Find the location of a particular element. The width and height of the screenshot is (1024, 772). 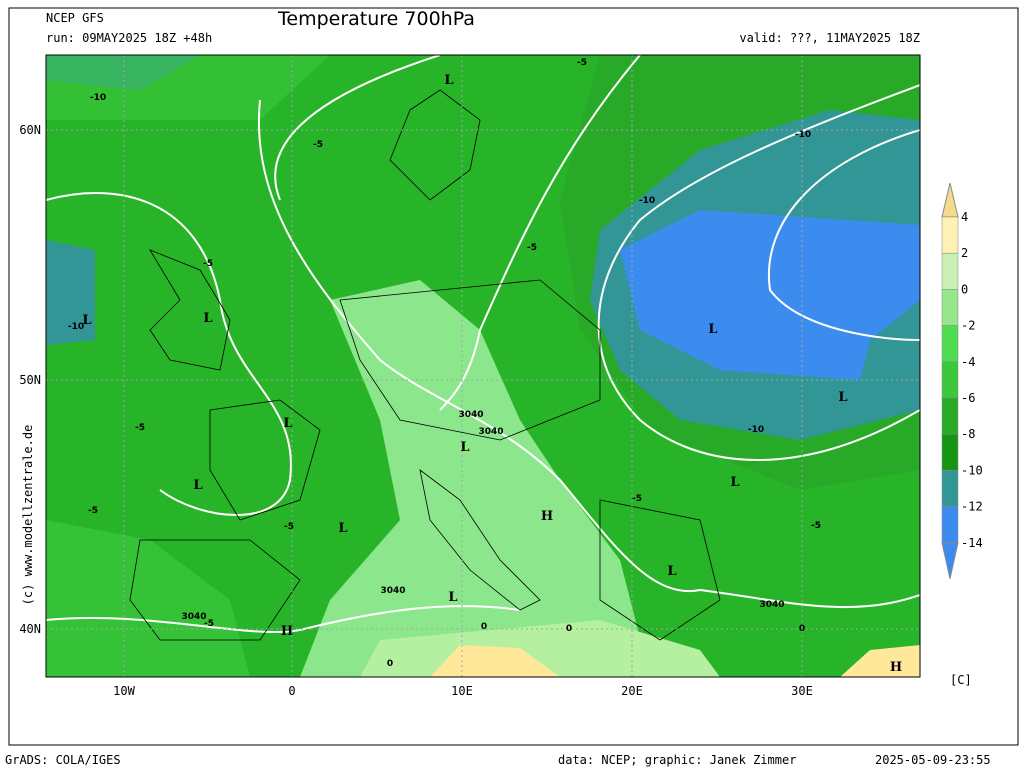

watermark: (c) www.modellzentrale.de is located at coordinates (28, 515).